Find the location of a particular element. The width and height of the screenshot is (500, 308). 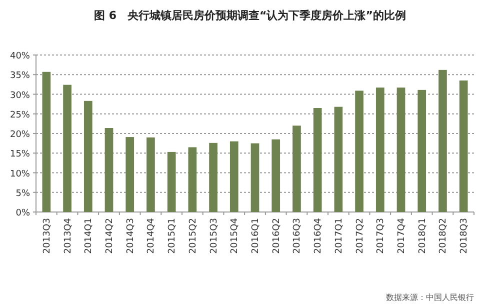

x-tick-label: 2015Q4 is located at coordinates (235, 236).